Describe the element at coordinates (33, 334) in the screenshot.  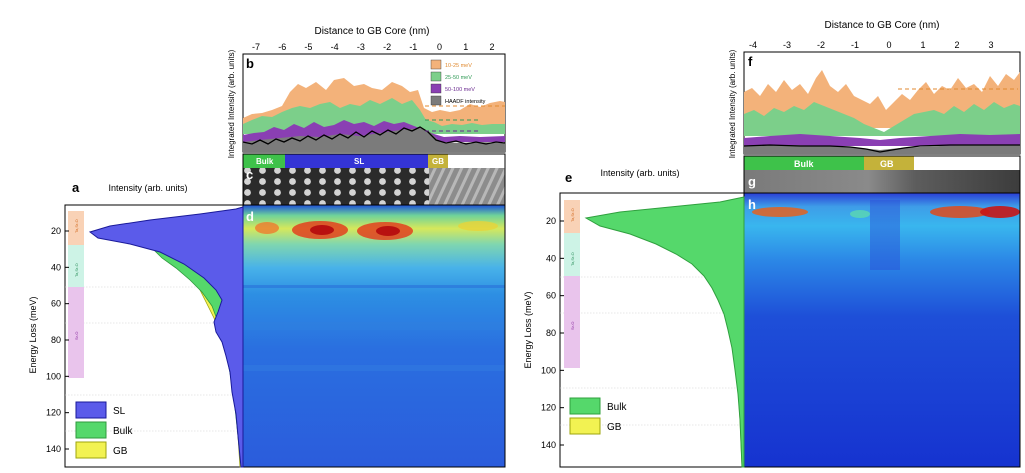
I see `panel-a-ylabel: Energy Loss (meV)` at that location.